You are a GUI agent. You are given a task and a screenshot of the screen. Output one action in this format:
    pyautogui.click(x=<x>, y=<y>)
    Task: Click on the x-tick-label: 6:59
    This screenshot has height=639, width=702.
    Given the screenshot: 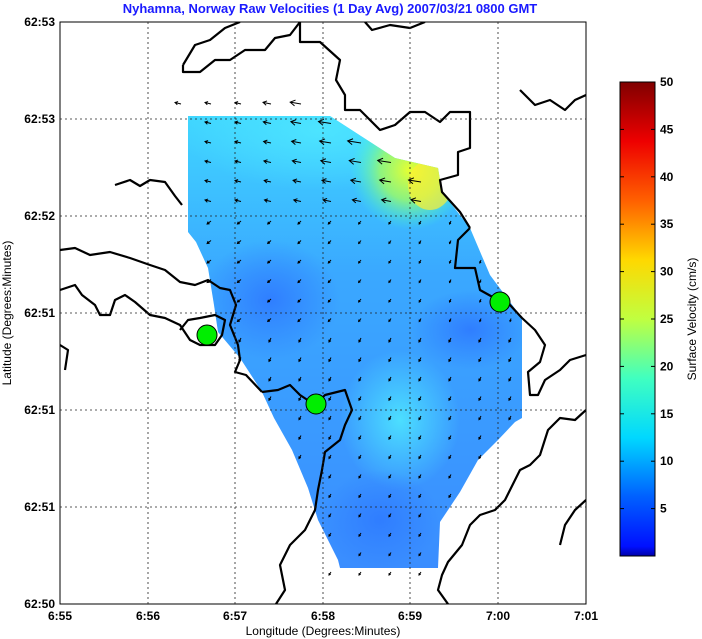 What is the action you would take?
    pyautogui.click(x=410, y=616)
    